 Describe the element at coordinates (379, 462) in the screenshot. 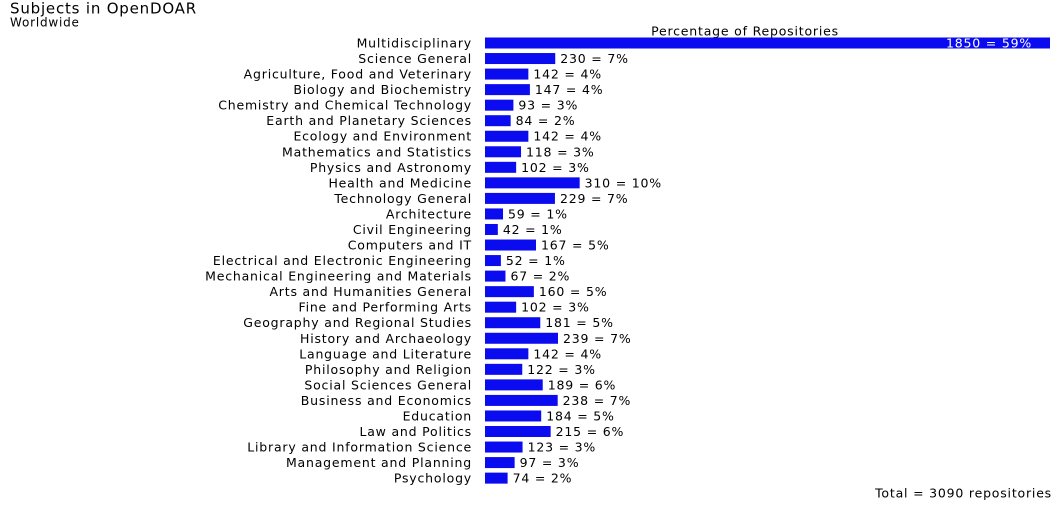

I see `category-label: Management and Planning` at that location.